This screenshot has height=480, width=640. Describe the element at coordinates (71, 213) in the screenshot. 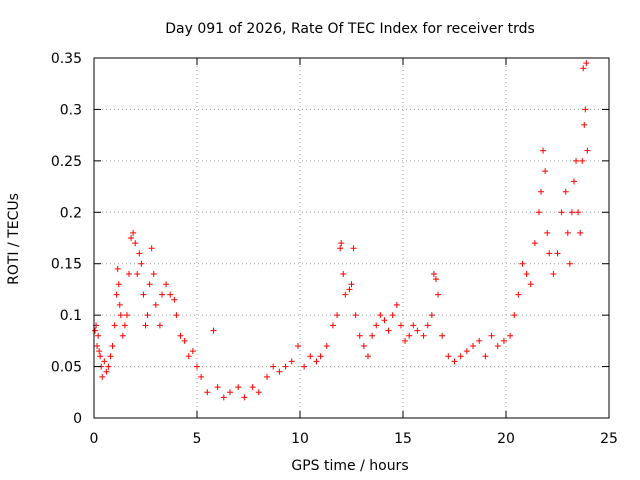

I see `y-tick-label: 0.2` at that location.